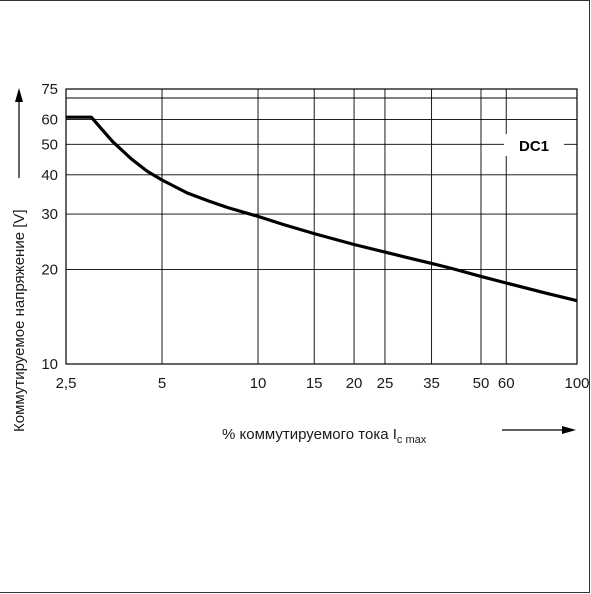  Describe the element at coordinates (412, 440) in the screenshot. I see `x-axis-label-sub: c max` at that location.